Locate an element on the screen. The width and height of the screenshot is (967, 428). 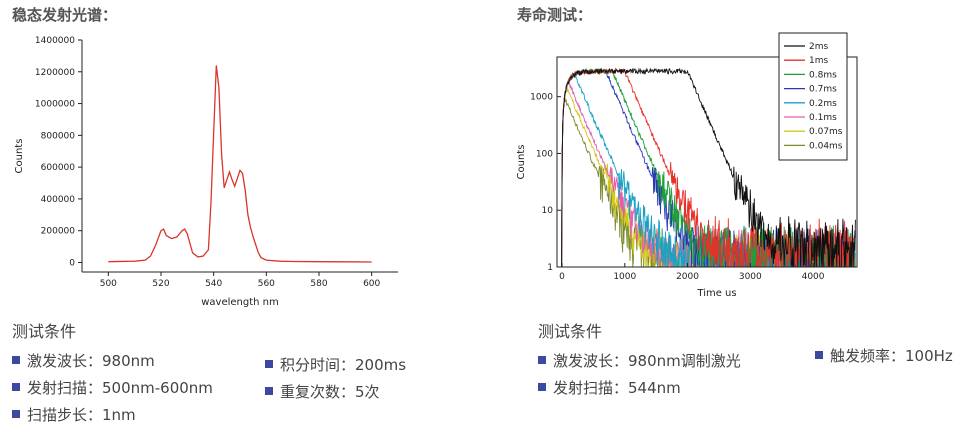
y-tick-label: 1000000 is located at coordinates (55, 105).